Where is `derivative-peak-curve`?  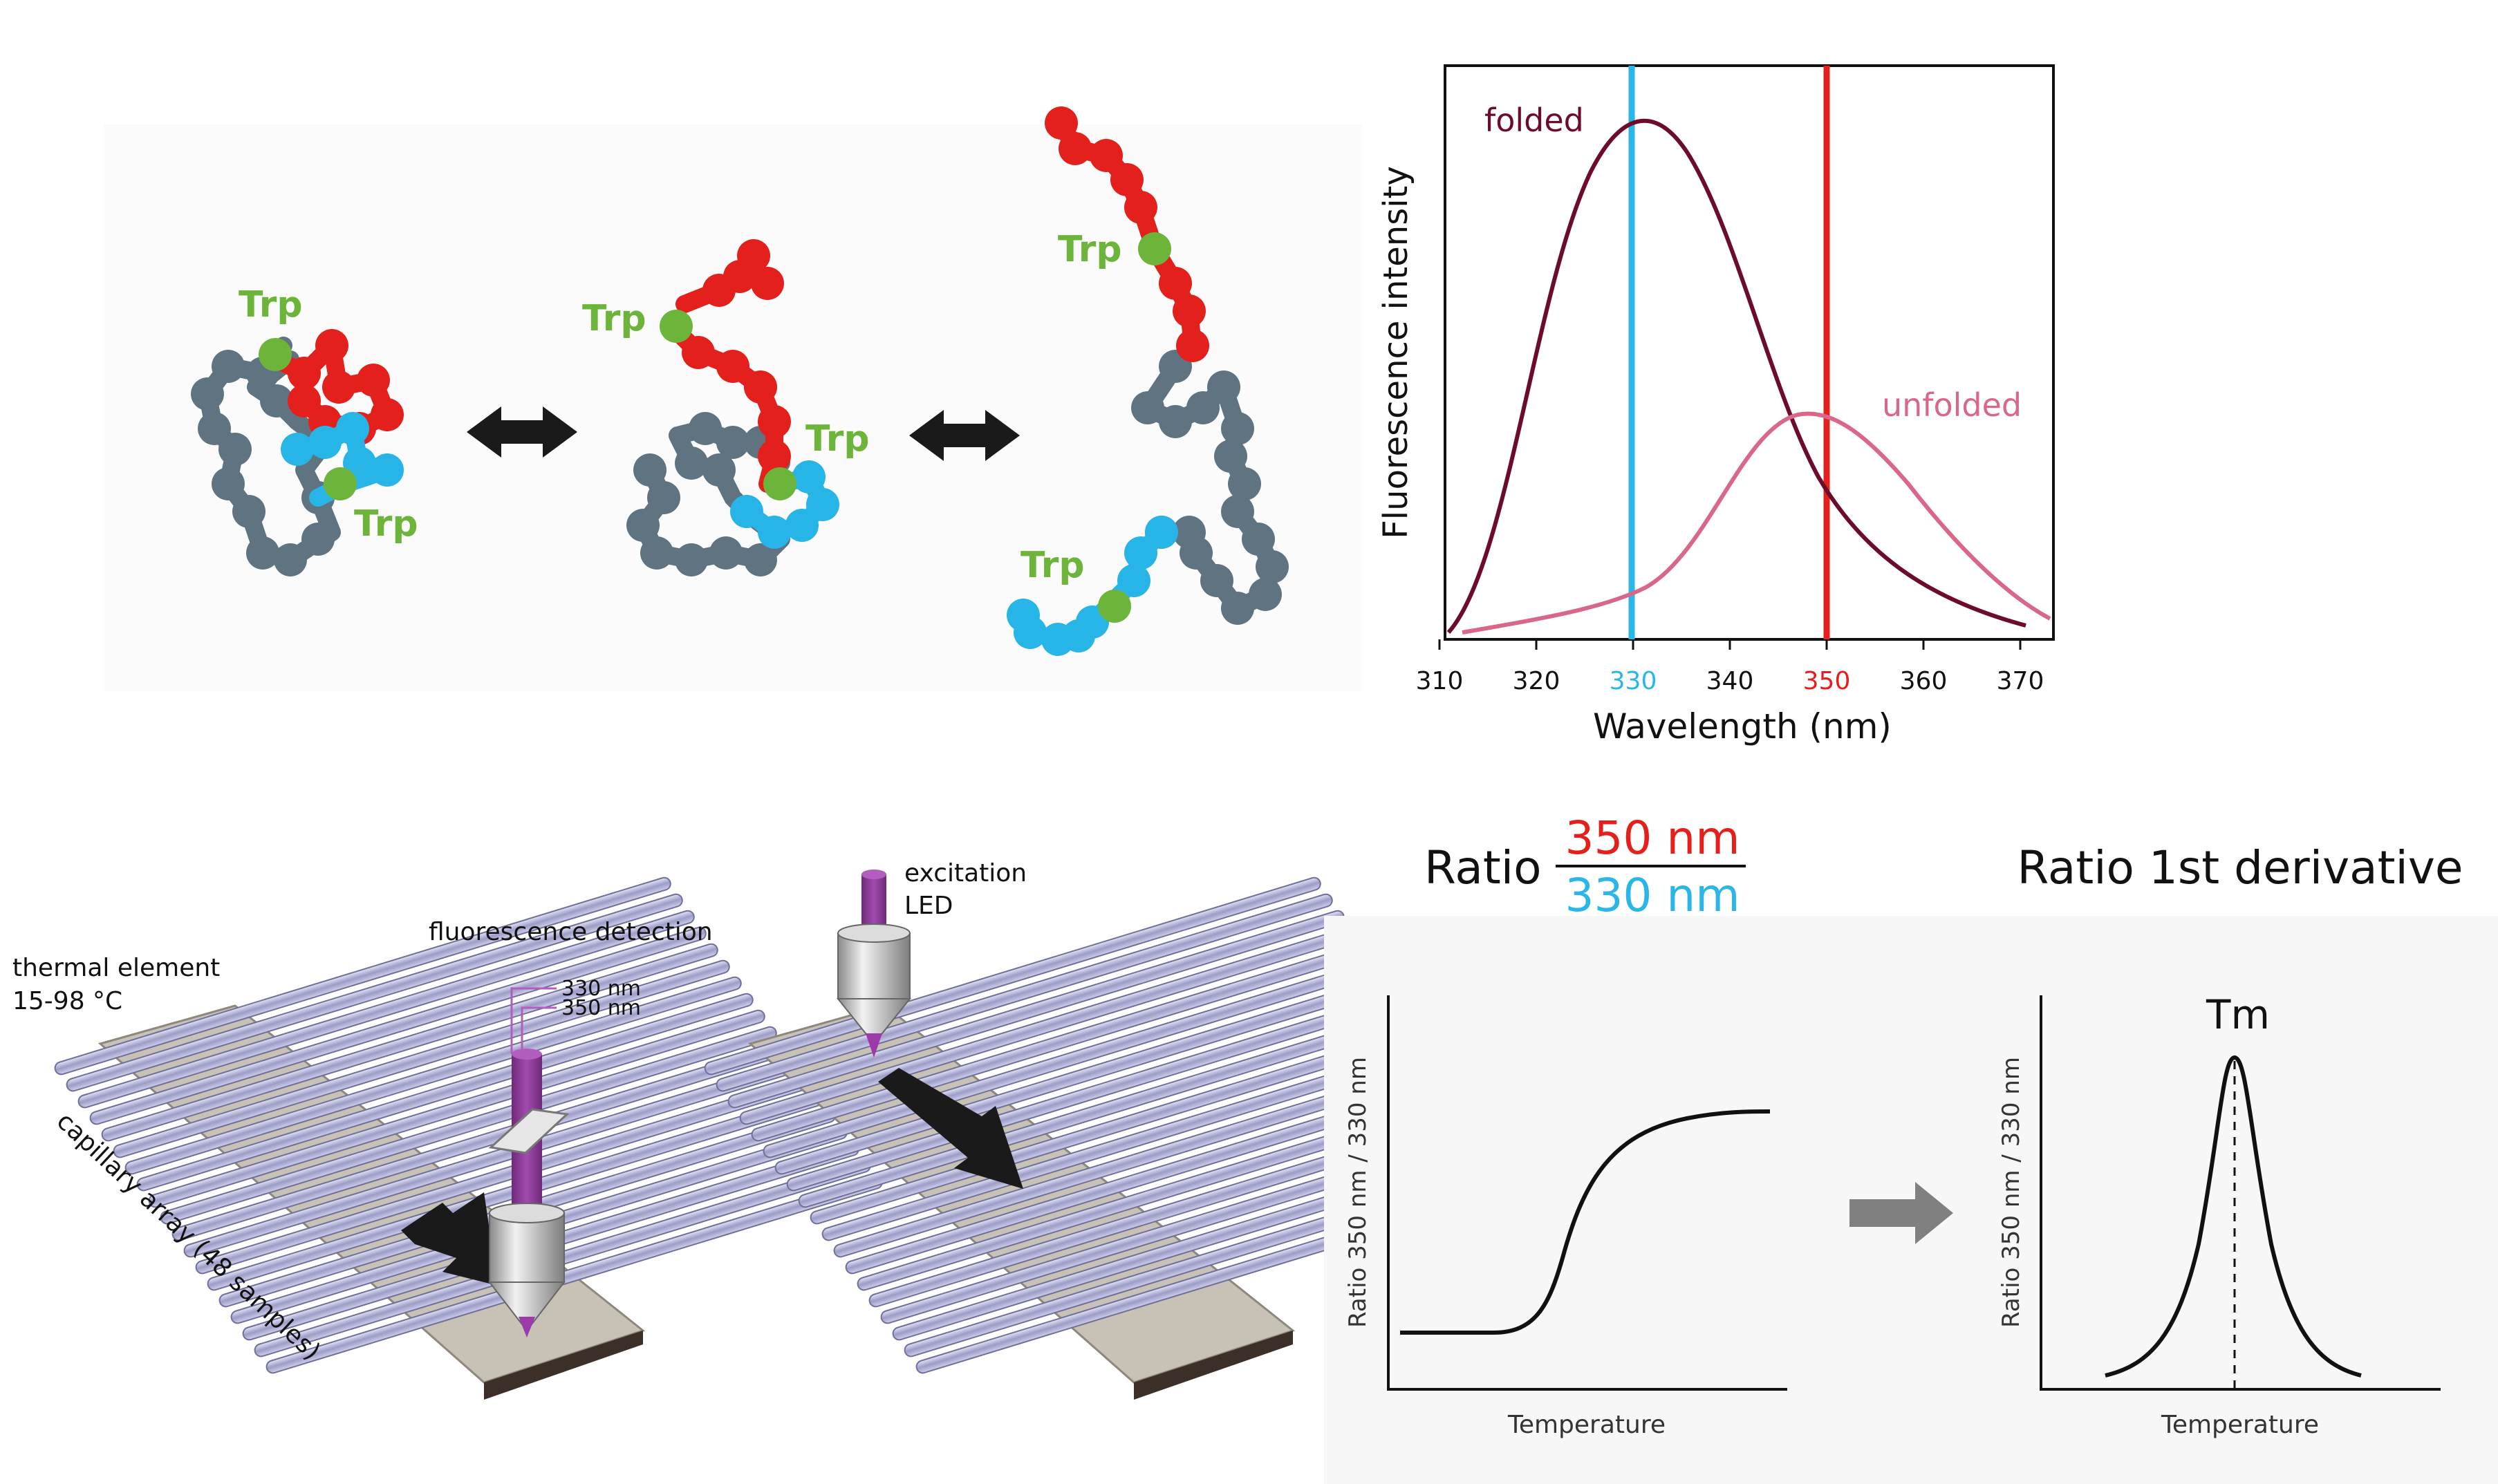
derivative-peak-curve is located at coordinates (2233, 1216).